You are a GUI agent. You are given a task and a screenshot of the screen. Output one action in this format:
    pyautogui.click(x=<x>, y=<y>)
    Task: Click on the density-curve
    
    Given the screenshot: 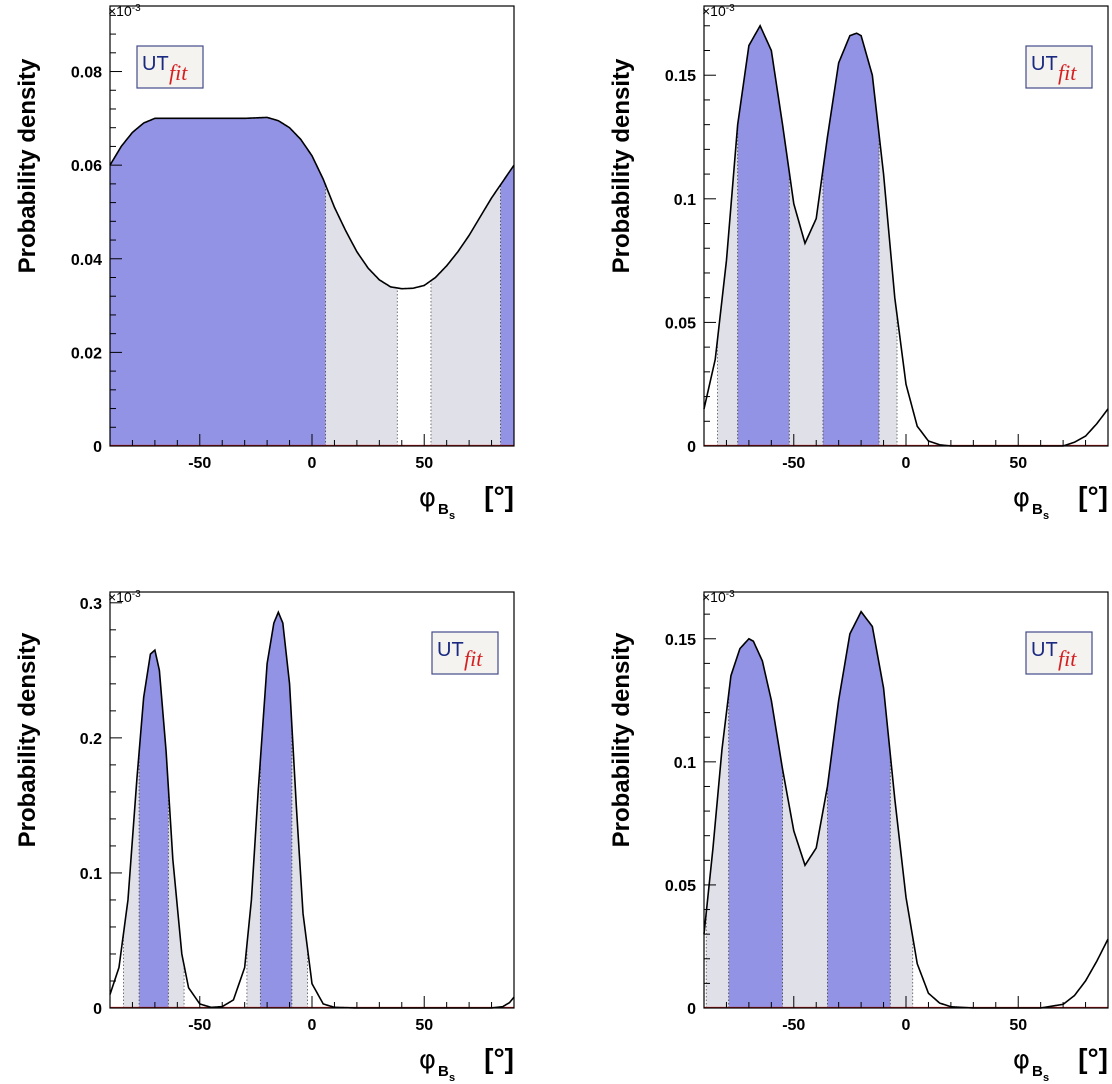 What is the action you would take?
    pyautogui.click(x=312, y=203)
    